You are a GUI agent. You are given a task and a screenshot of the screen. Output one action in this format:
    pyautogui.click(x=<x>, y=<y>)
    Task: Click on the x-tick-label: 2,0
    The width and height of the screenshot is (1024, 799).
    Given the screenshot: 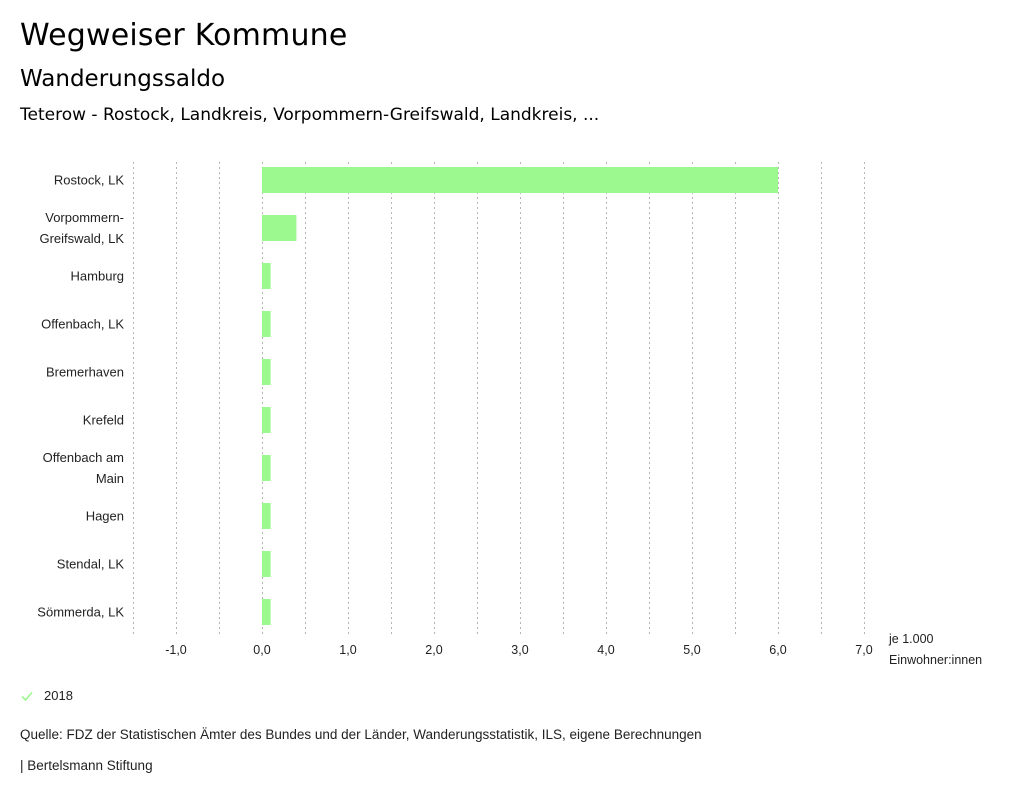 What is the action you would take?
    pyautogui.click(x=433, y=650)
    